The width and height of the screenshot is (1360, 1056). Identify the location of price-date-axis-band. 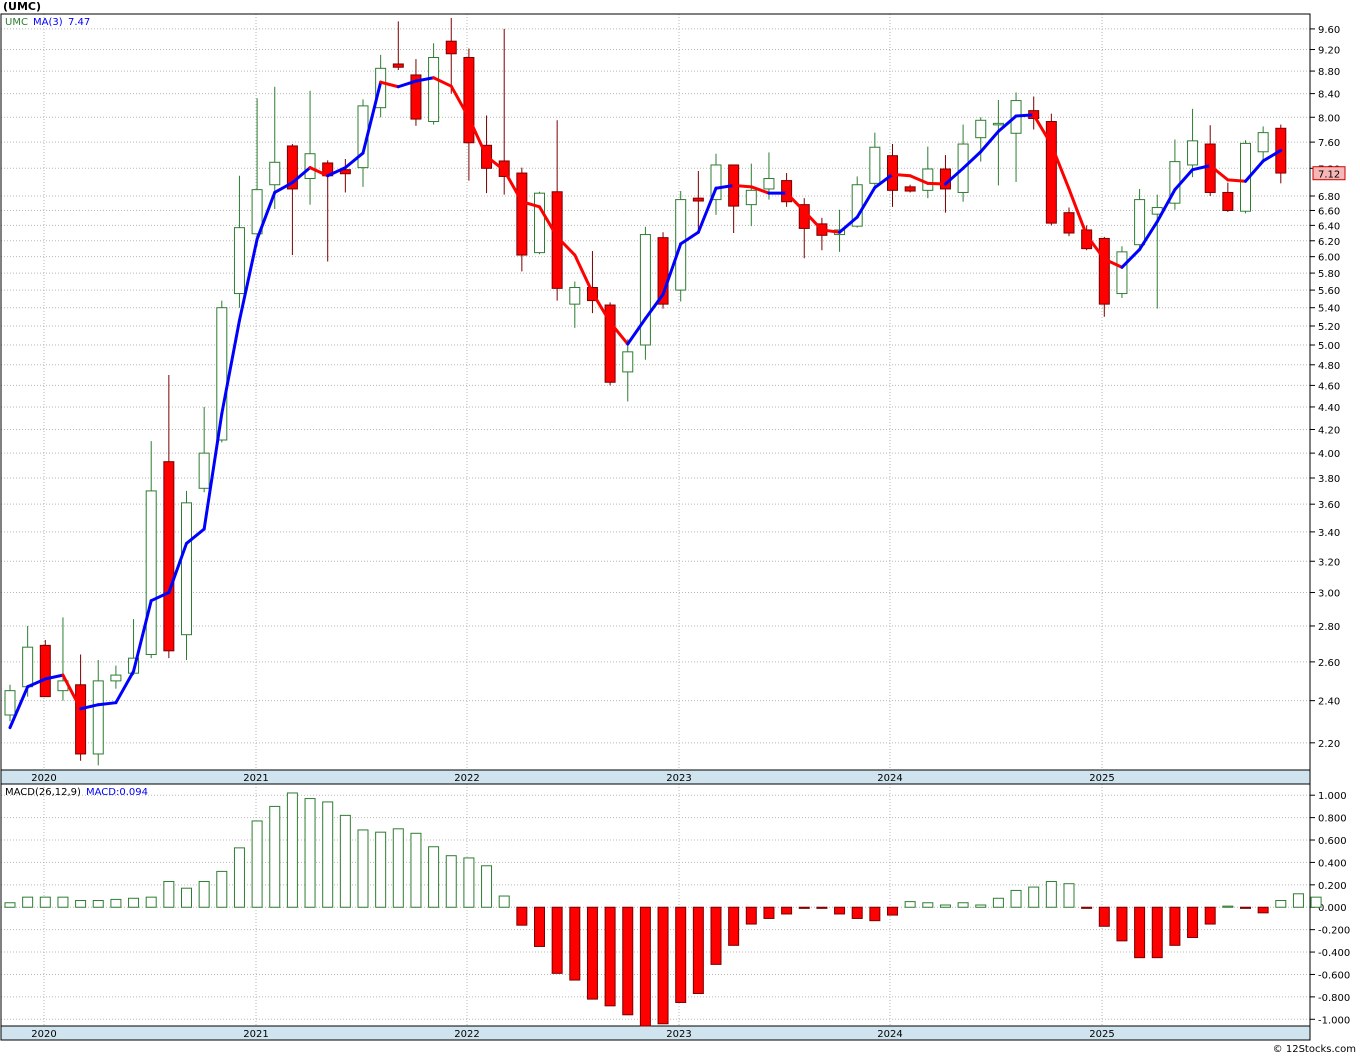
(655, 777).